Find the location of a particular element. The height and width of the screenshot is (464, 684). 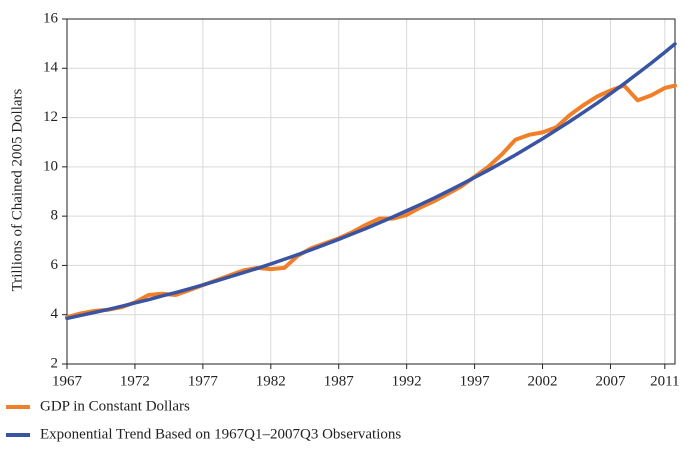

x-tick-label: 1987 is located at coordinates (339, 381).